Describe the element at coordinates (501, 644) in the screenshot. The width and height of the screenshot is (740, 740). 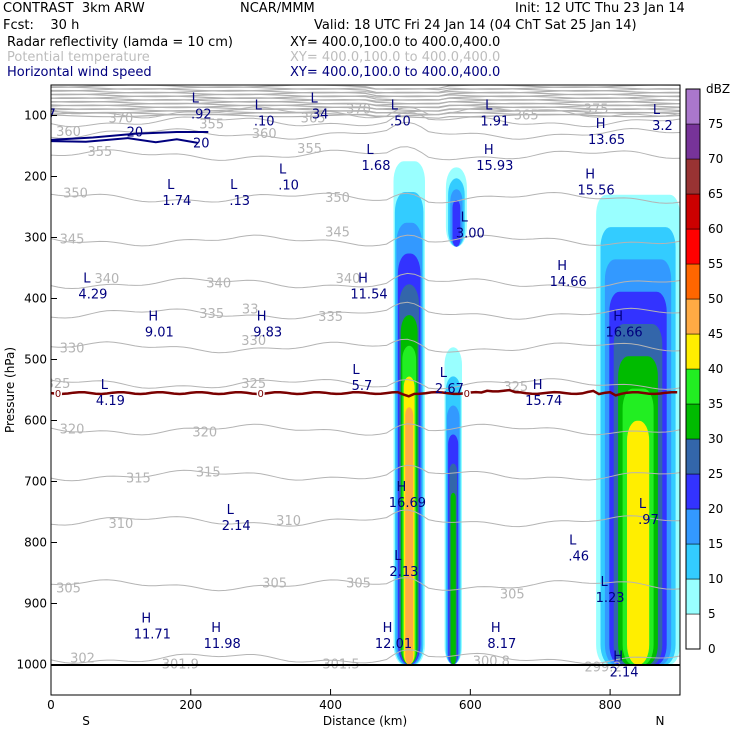
I see `wind-extremum-value: 8.17` at that location.